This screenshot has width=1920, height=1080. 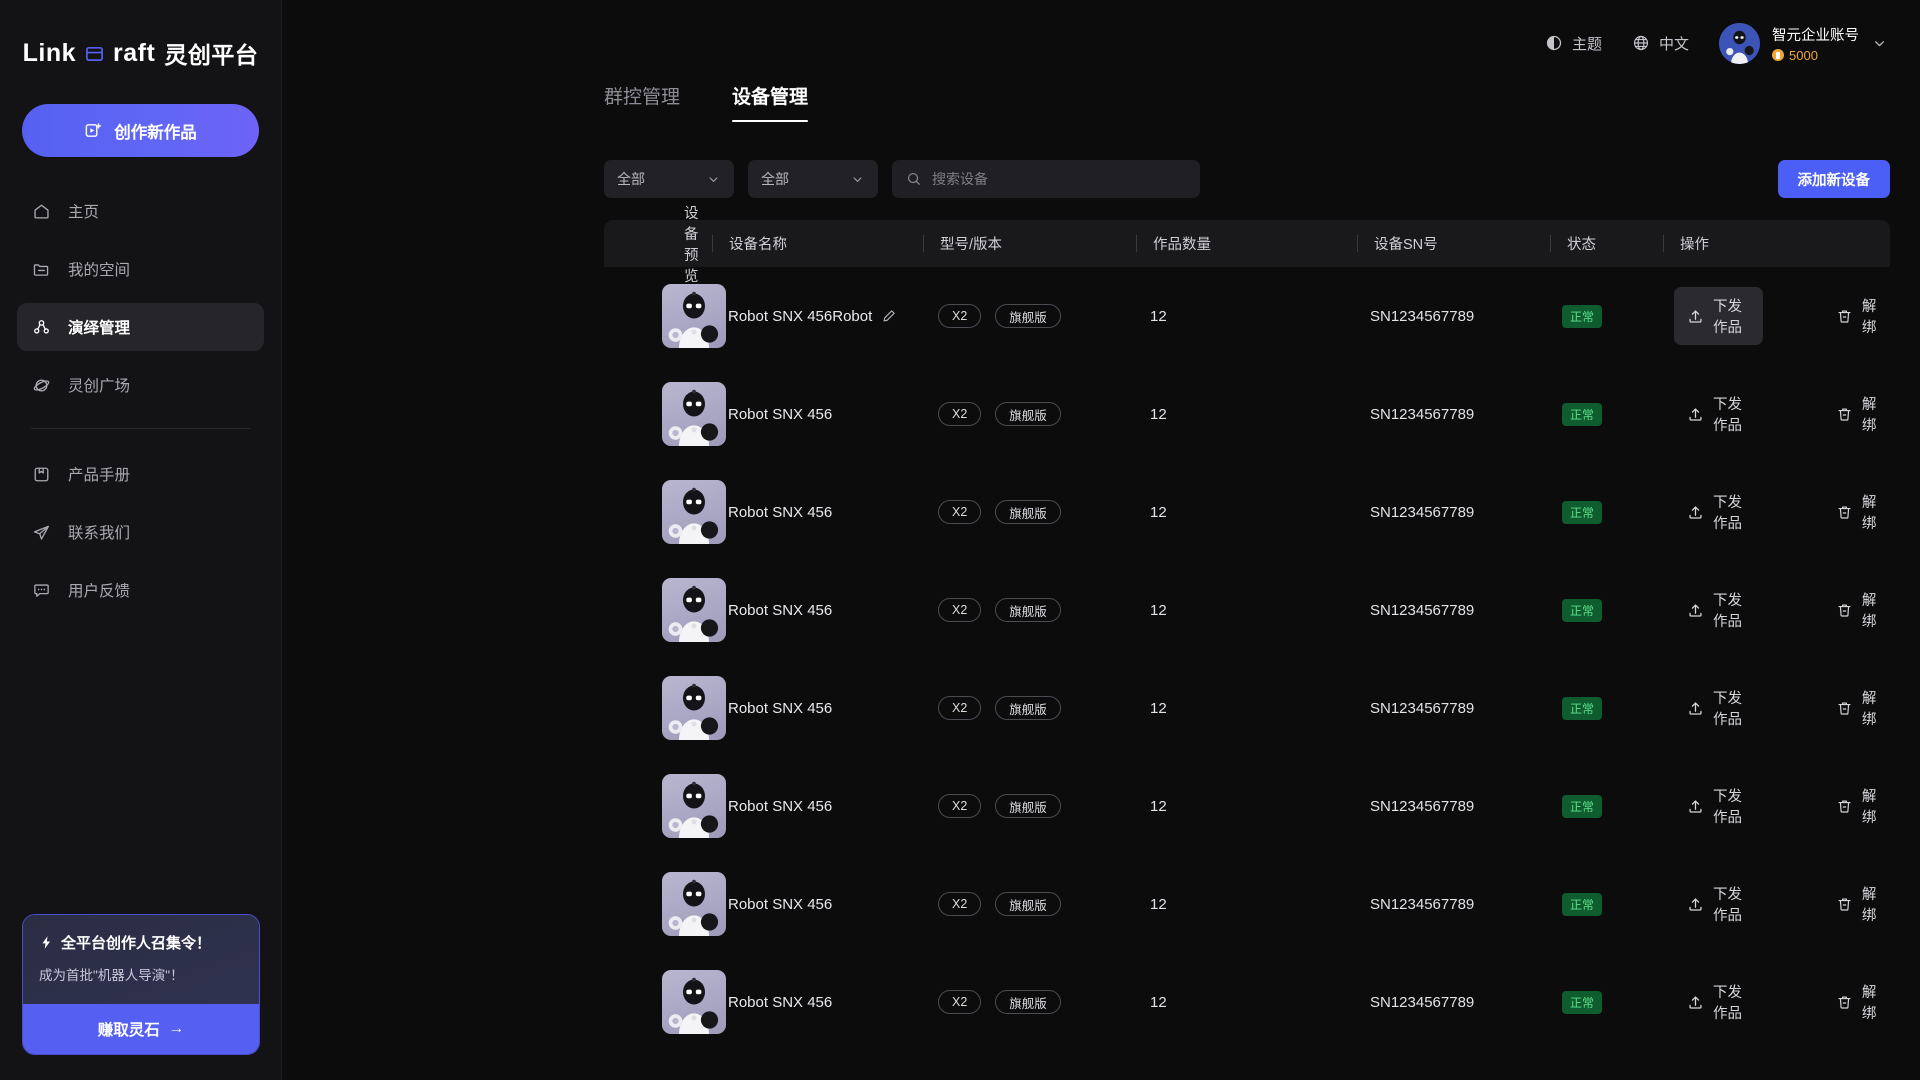 What do you see at coordinates (1833, 179) in the screenshot?
I see `add-device-button: 添加新设备` at bounding box center [1833, 179].